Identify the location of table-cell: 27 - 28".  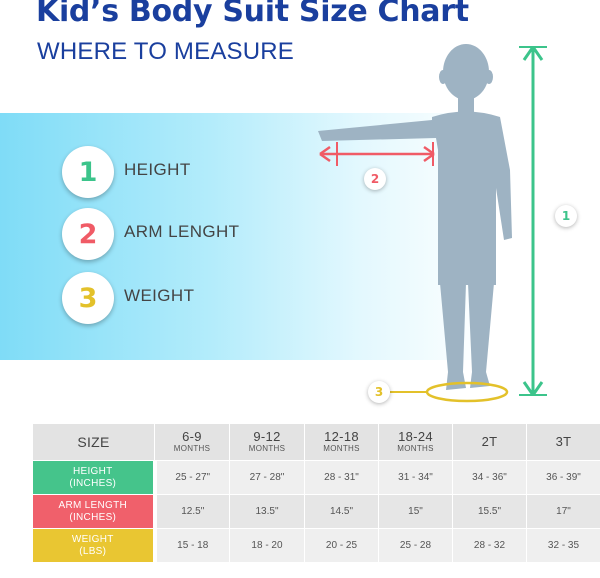
(267, 477).